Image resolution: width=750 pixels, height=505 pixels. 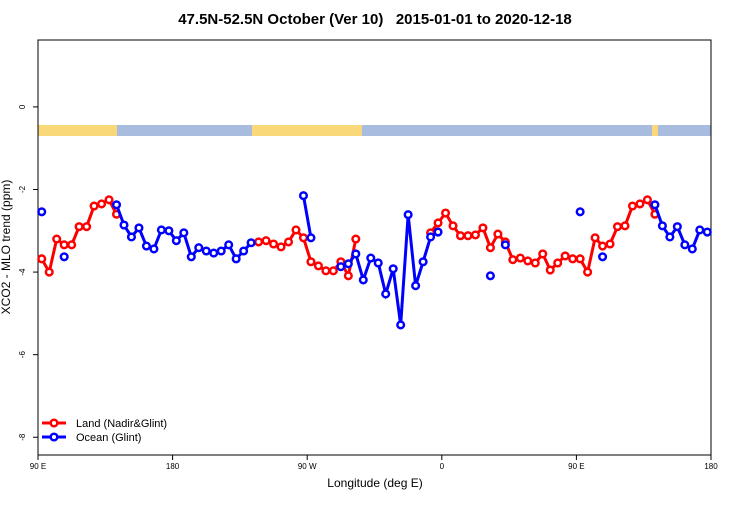 What do you see at coordinates (121, 424) in the screenshot?
I see `legend-label: Land (Nadir&Glint)` at bounding box center [121, 424].